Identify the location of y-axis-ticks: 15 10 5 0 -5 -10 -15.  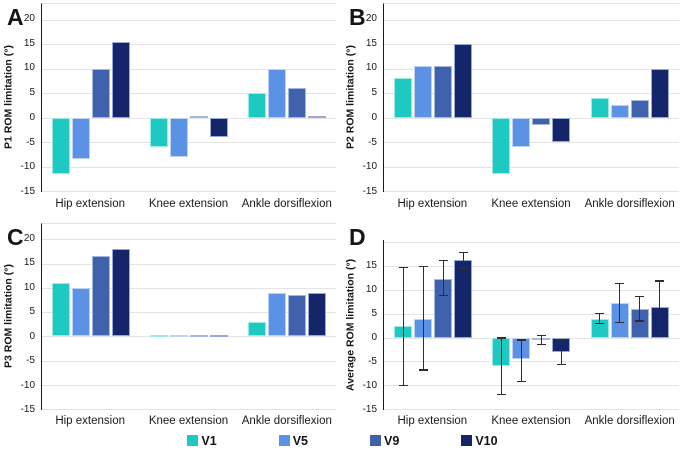
(368, 327).